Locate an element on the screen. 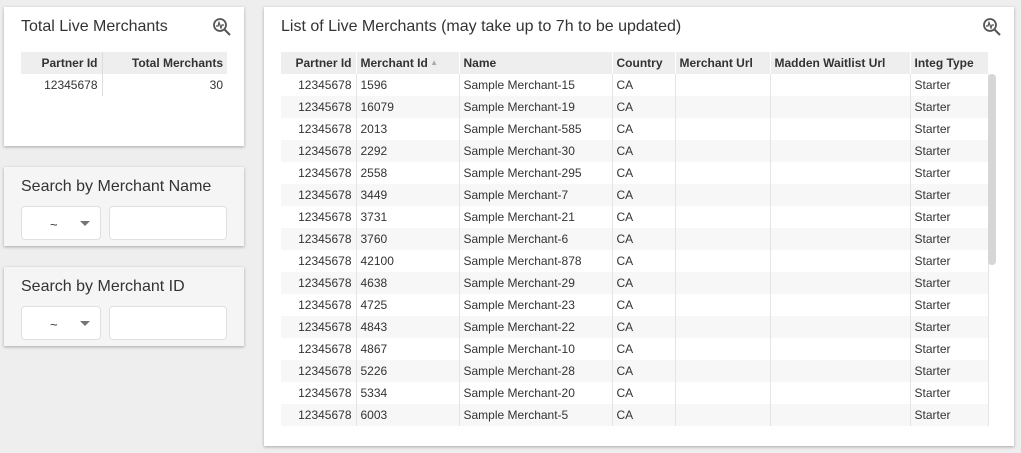 The image size is (1021, 453). column-header: Name is located at coordinates (536, 63).